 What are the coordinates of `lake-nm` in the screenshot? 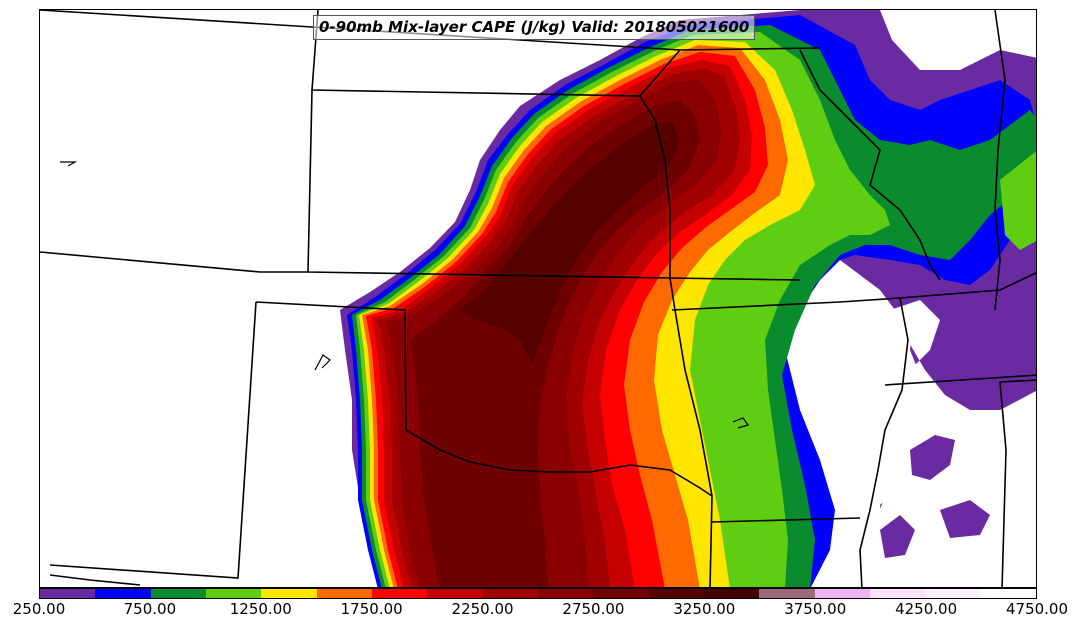 It's located at (322, 362).